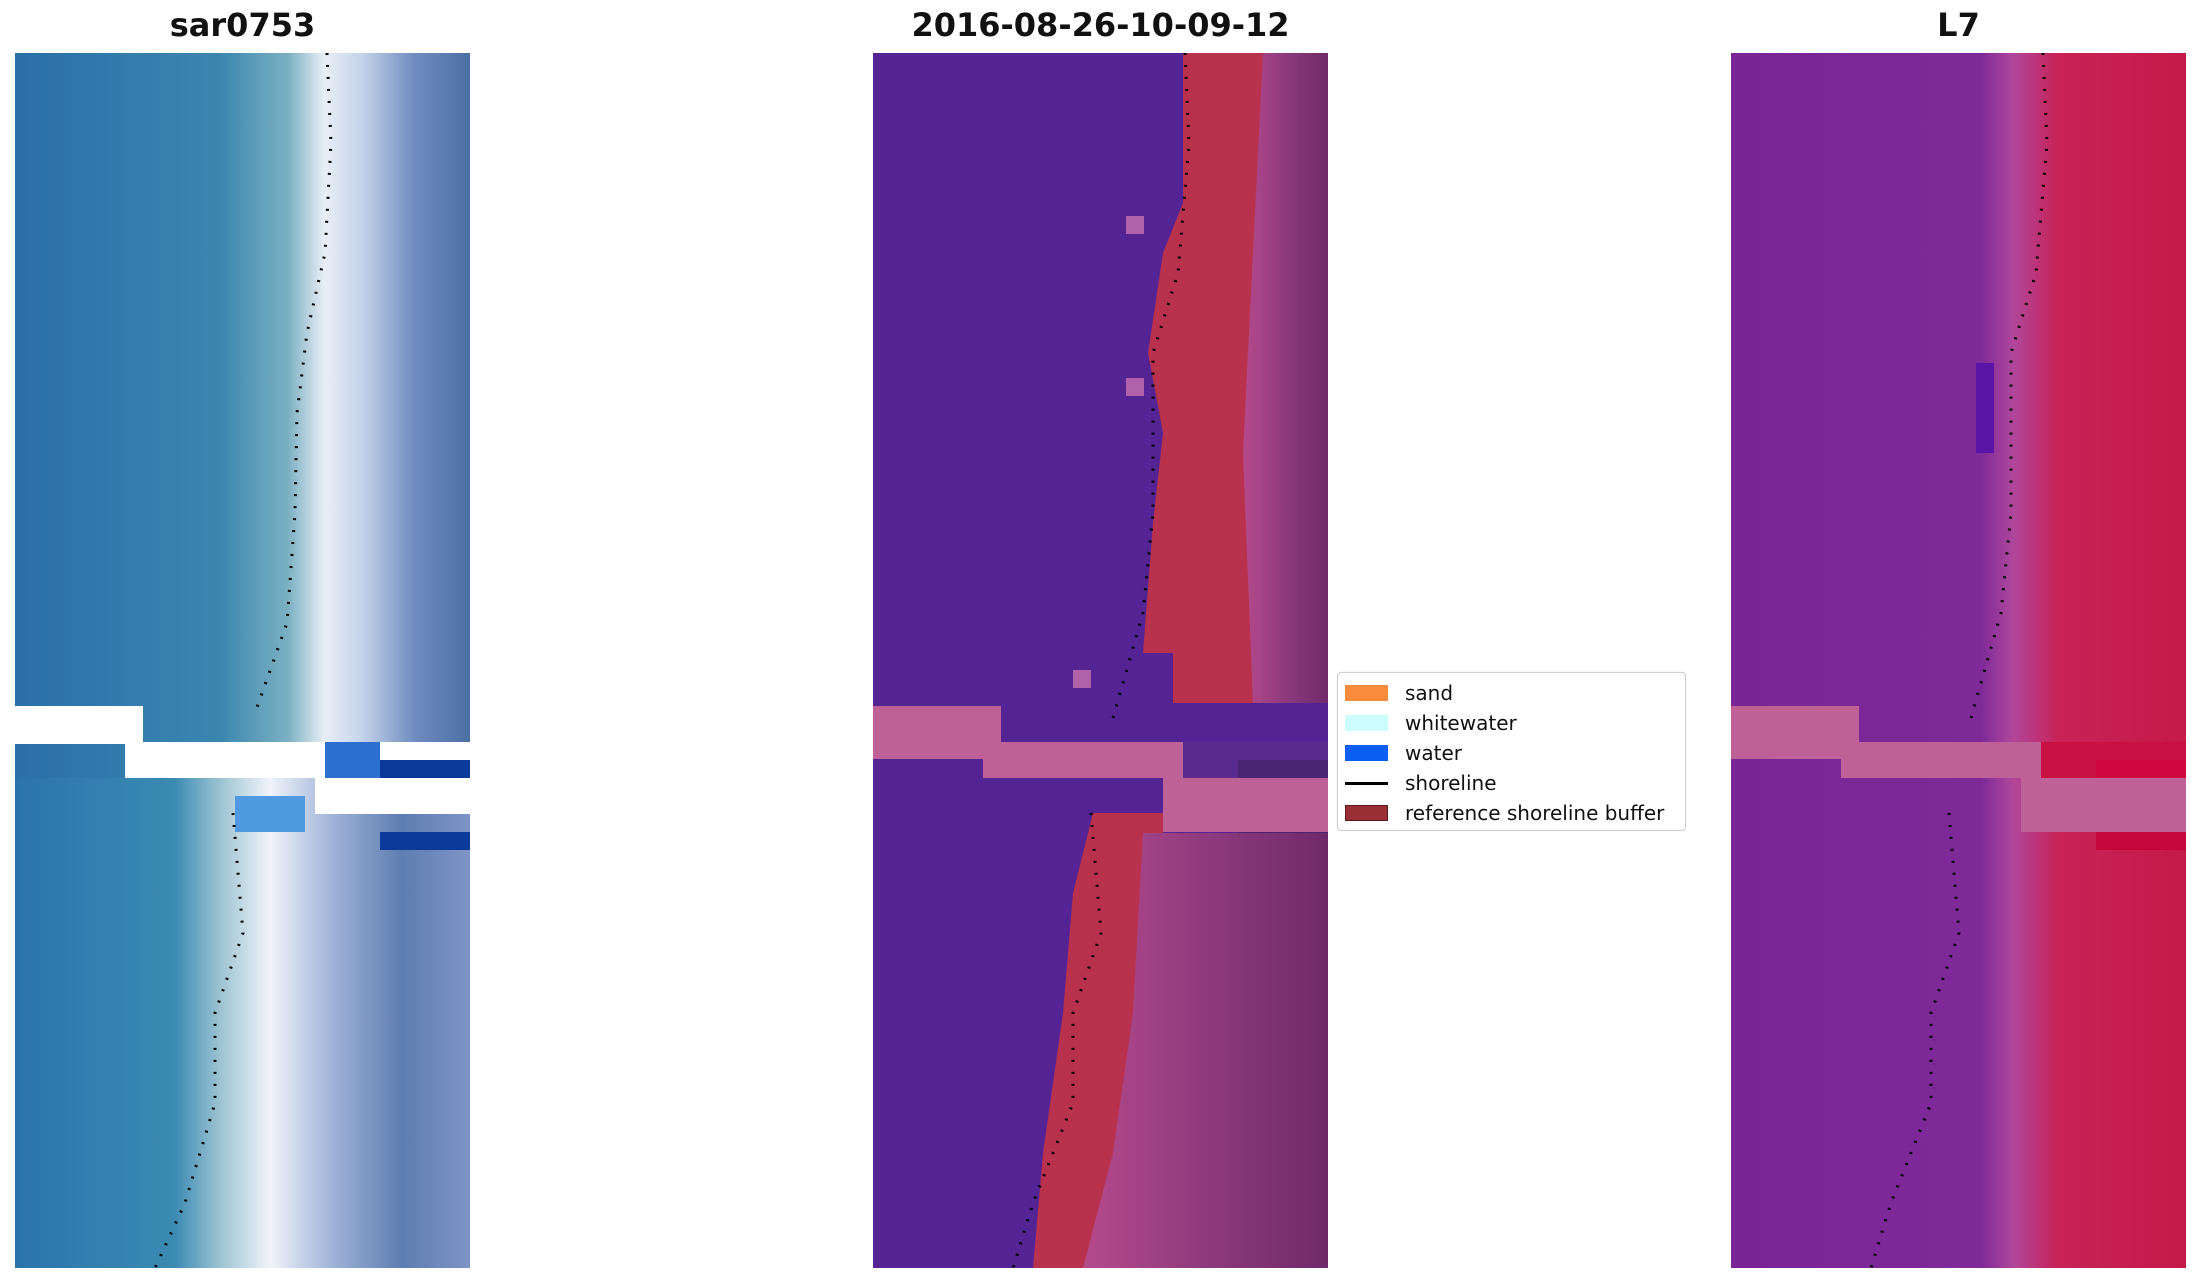 The height and width of the screenshot is (1283, 2198). Describe the element at coordinates (242, 25) in the screenshot. I see `panel-title-rgb: sar0753` at that location.